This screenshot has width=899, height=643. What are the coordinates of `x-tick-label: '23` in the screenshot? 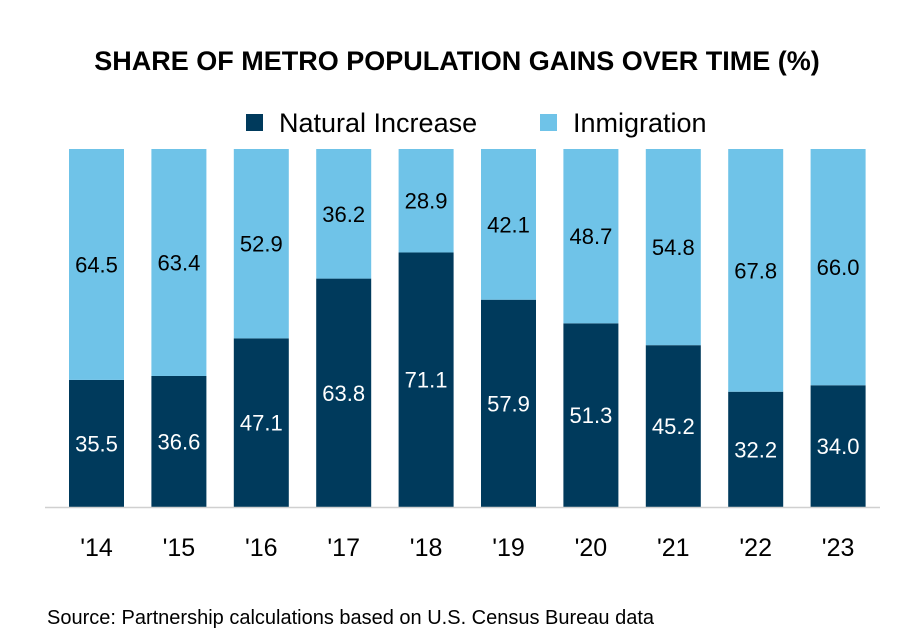 It's located at (838, 548).